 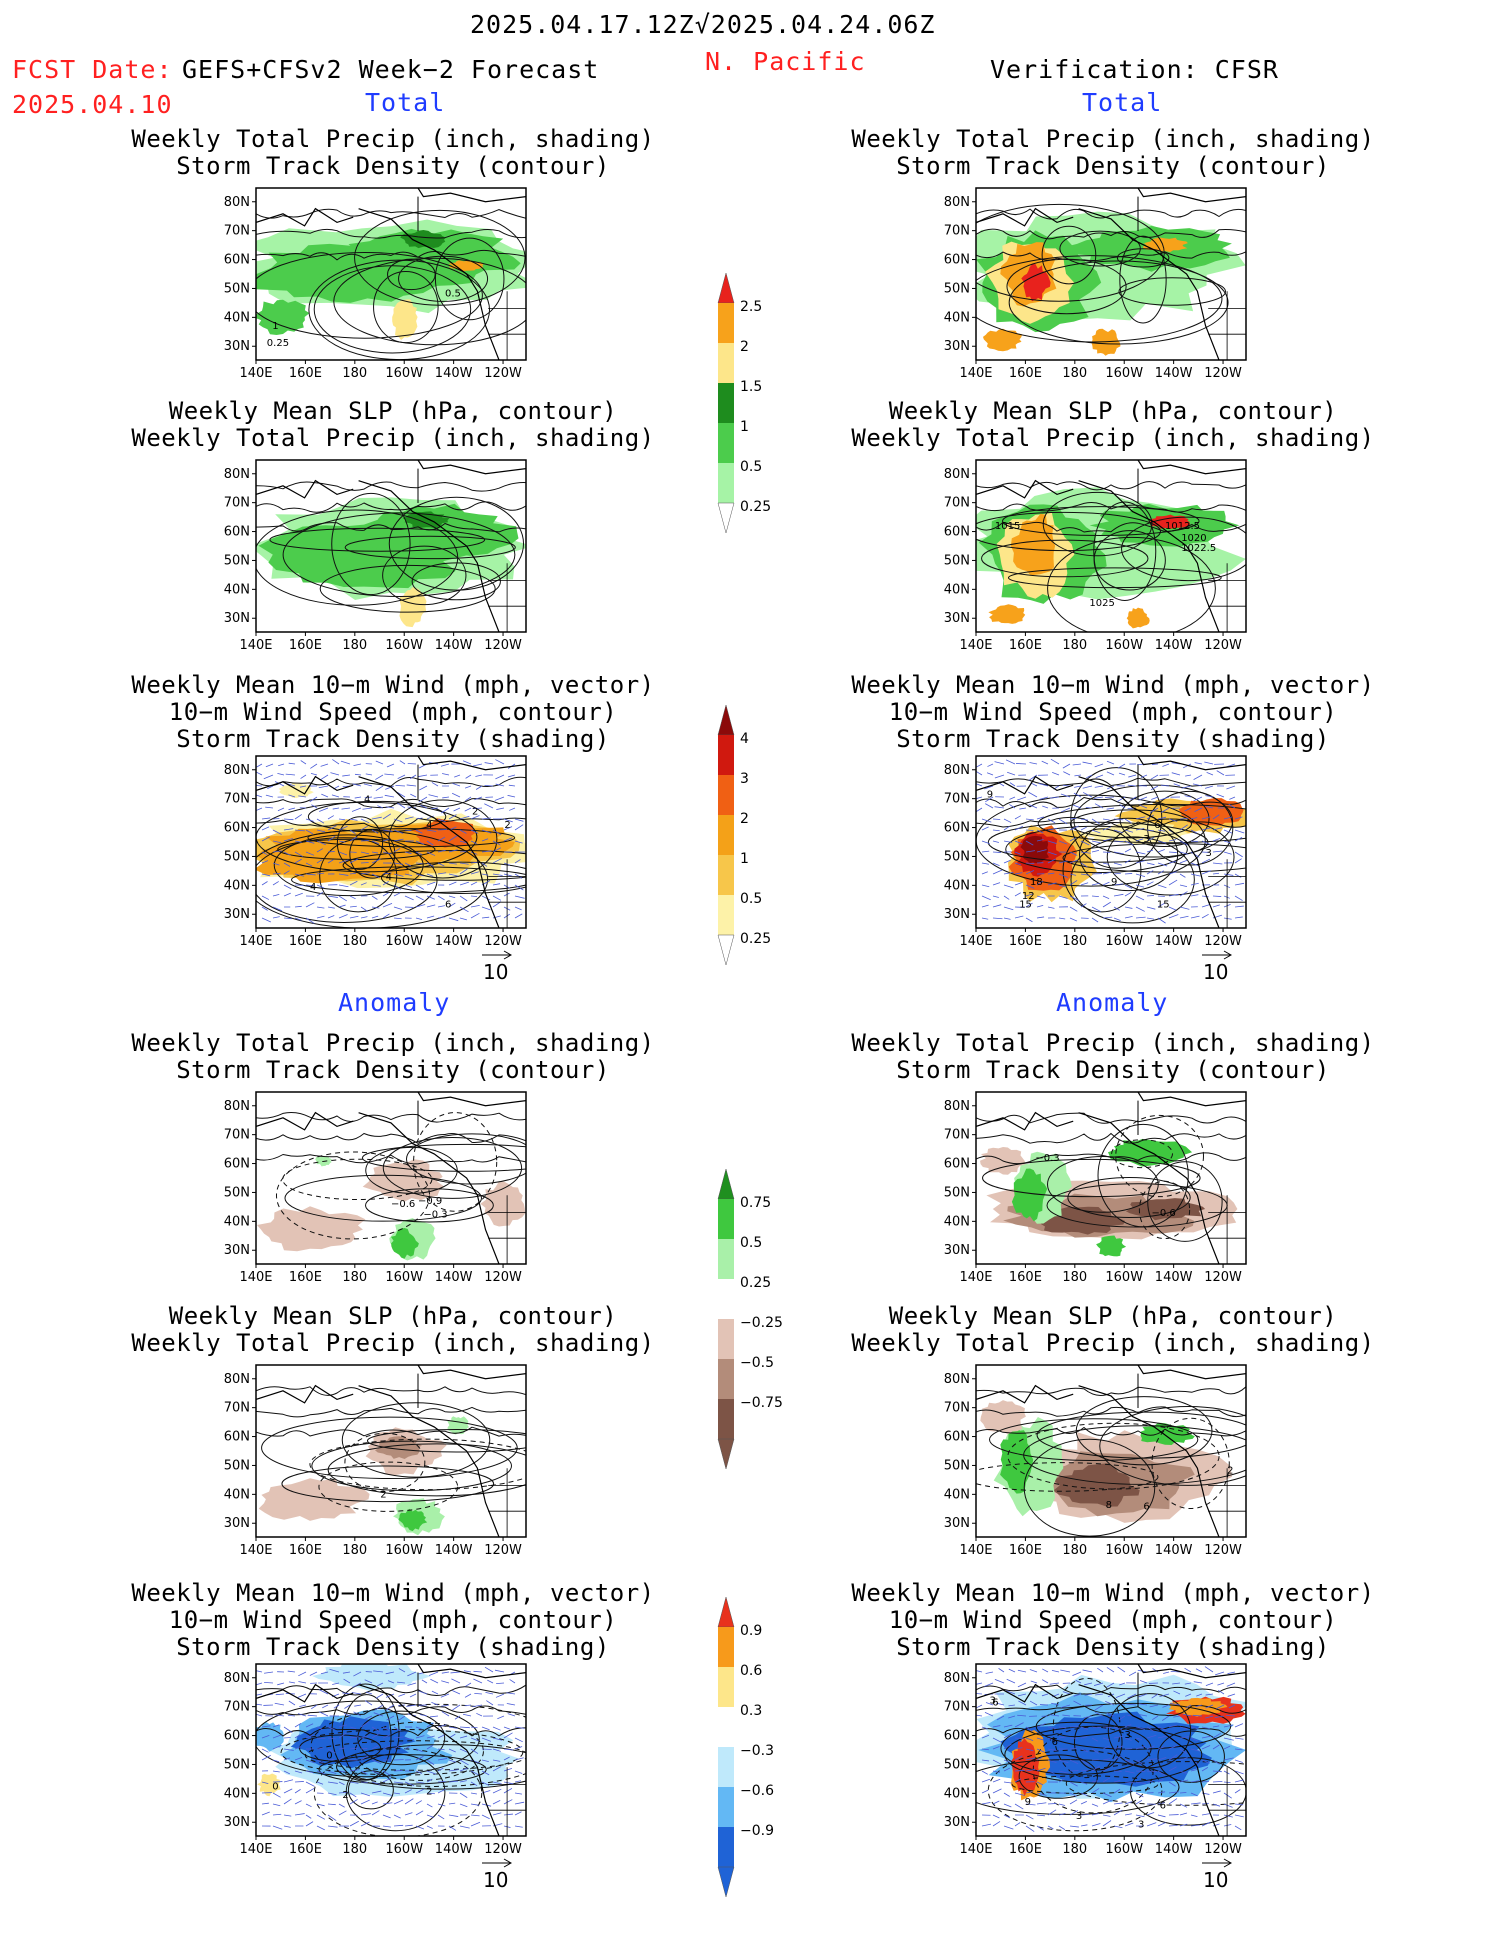 I want to click on lat-tick-label: 30N, so click(x=237, y=346).